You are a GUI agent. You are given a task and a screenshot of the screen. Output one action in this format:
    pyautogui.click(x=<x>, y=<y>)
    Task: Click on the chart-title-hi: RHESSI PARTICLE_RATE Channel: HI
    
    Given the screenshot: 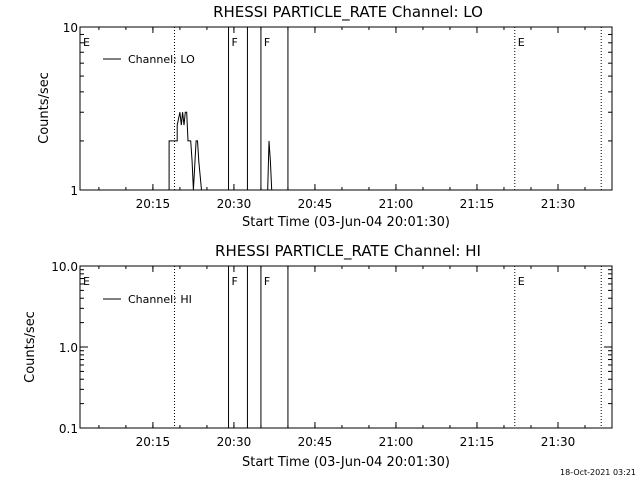 What is the action you would take?
    pyautogui.click(x=348, y=251)
    